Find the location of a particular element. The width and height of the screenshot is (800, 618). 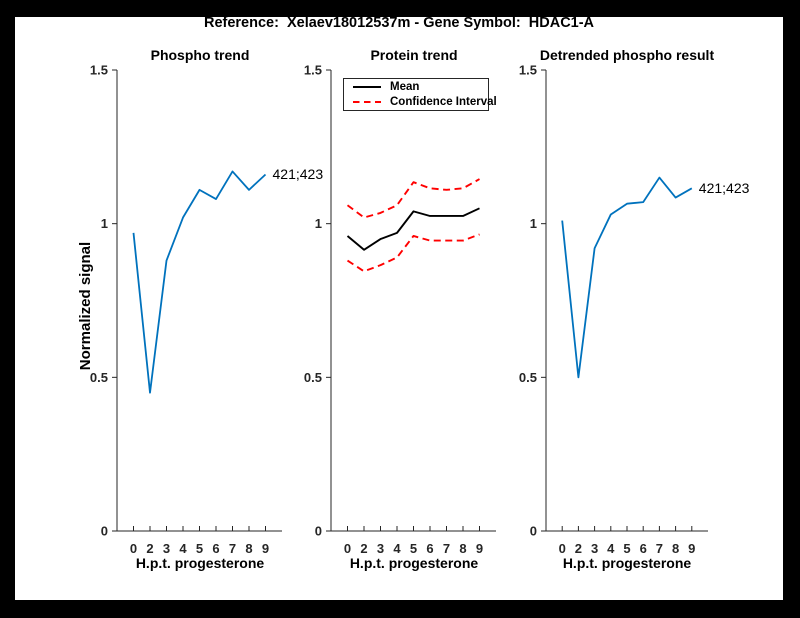

subplot-detrended-title: Detrended phospho result is located at coordinates (627, 55).